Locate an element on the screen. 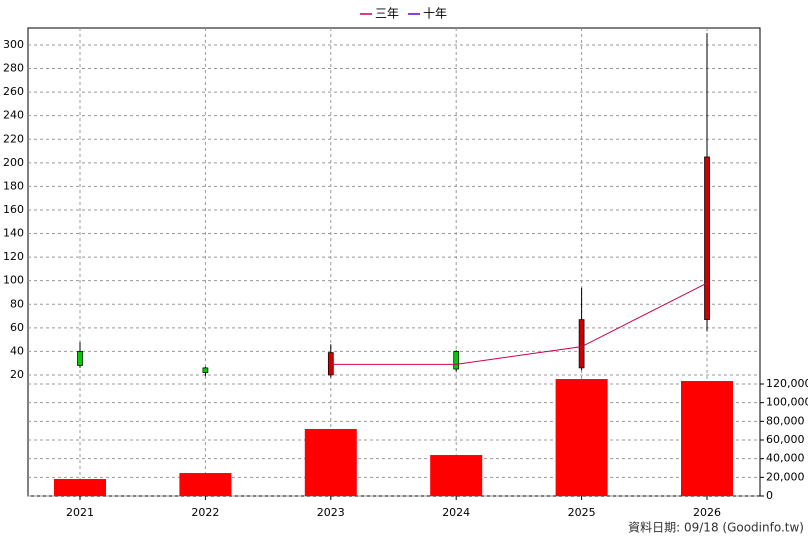 The image size is (808, 540). footnote: 資料日期: 09/18 (Goodinfo.tw) is located at coordinates (716, 528).